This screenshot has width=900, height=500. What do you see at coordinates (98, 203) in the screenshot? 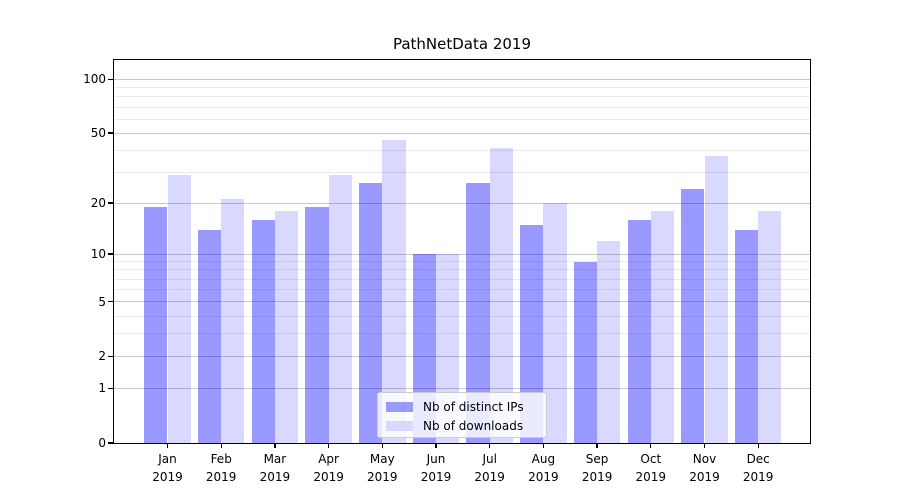
I see `y-tick-label: 20` at bounding box center [98, 203].